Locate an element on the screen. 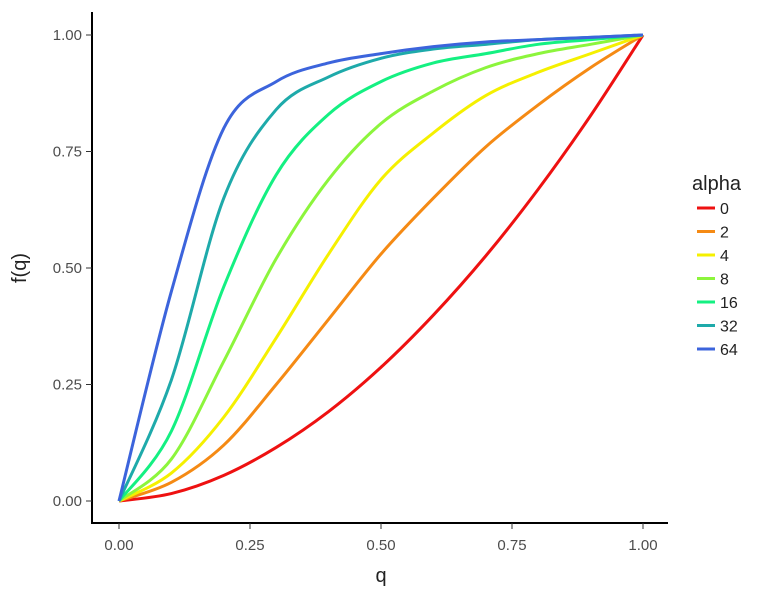  legend-label: 64 is located at coordinates (729, 350).